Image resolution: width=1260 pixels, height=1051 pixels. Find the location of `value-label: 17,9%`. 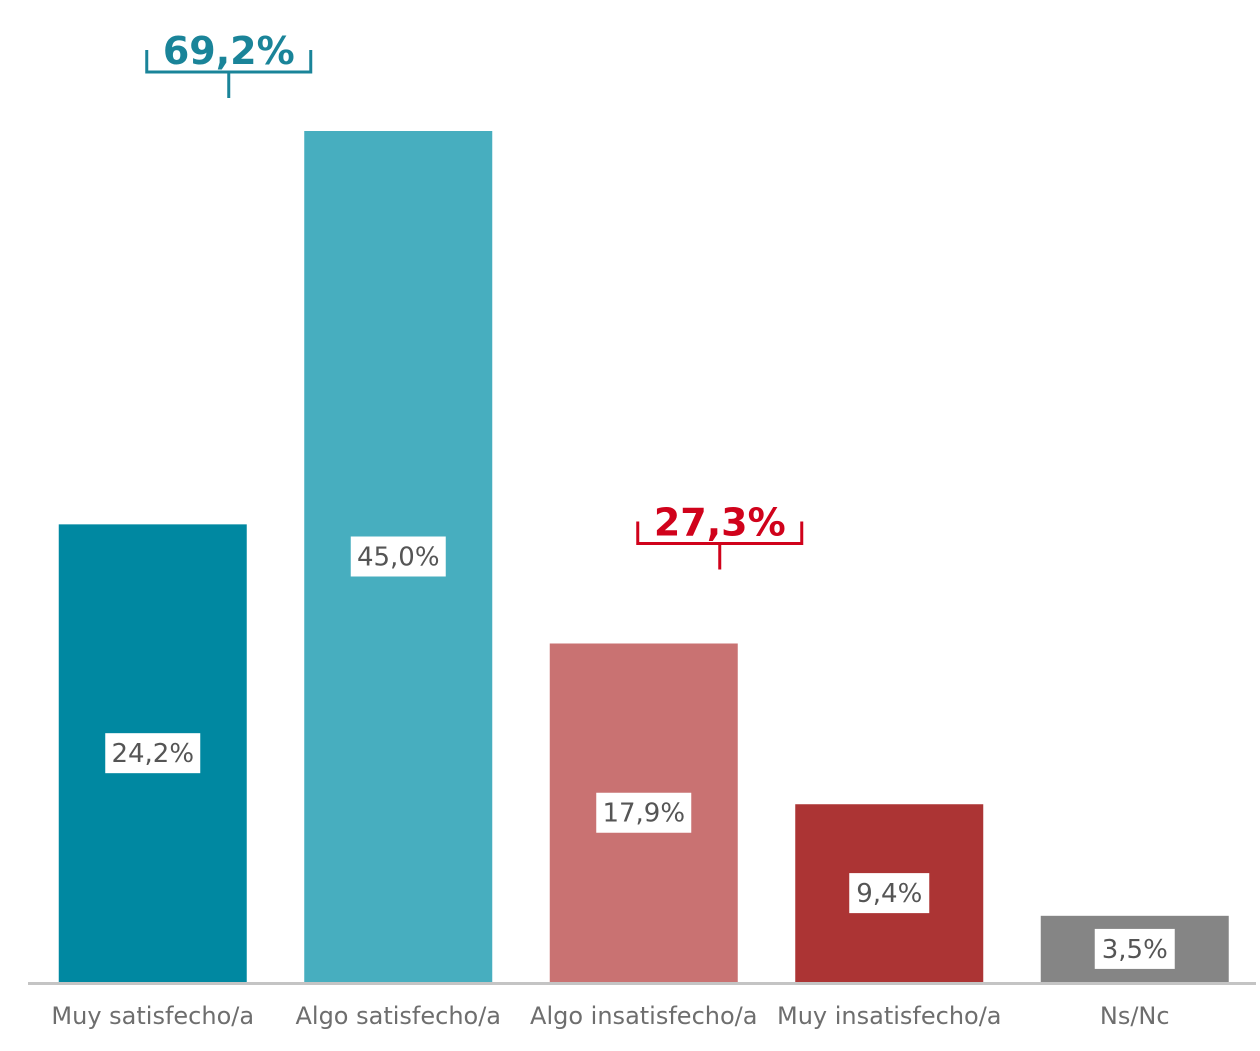

value-label: 17,9% is located at coordinates (643, 814).